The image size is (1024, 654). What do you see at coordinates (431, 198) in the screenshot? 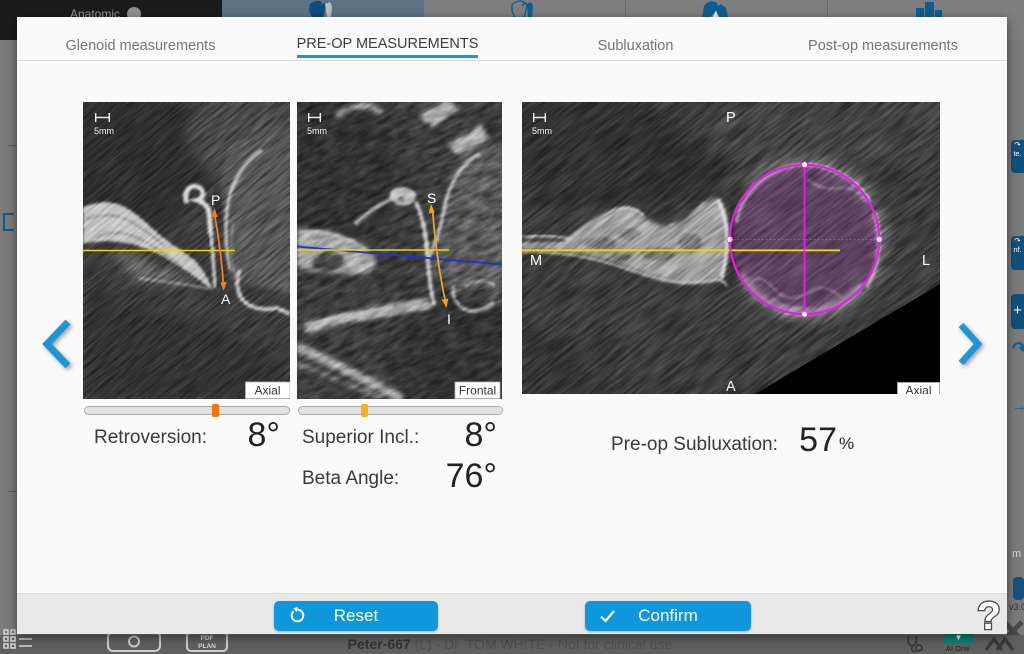
I see `svg-text: S` at bounding box center [431, 198].